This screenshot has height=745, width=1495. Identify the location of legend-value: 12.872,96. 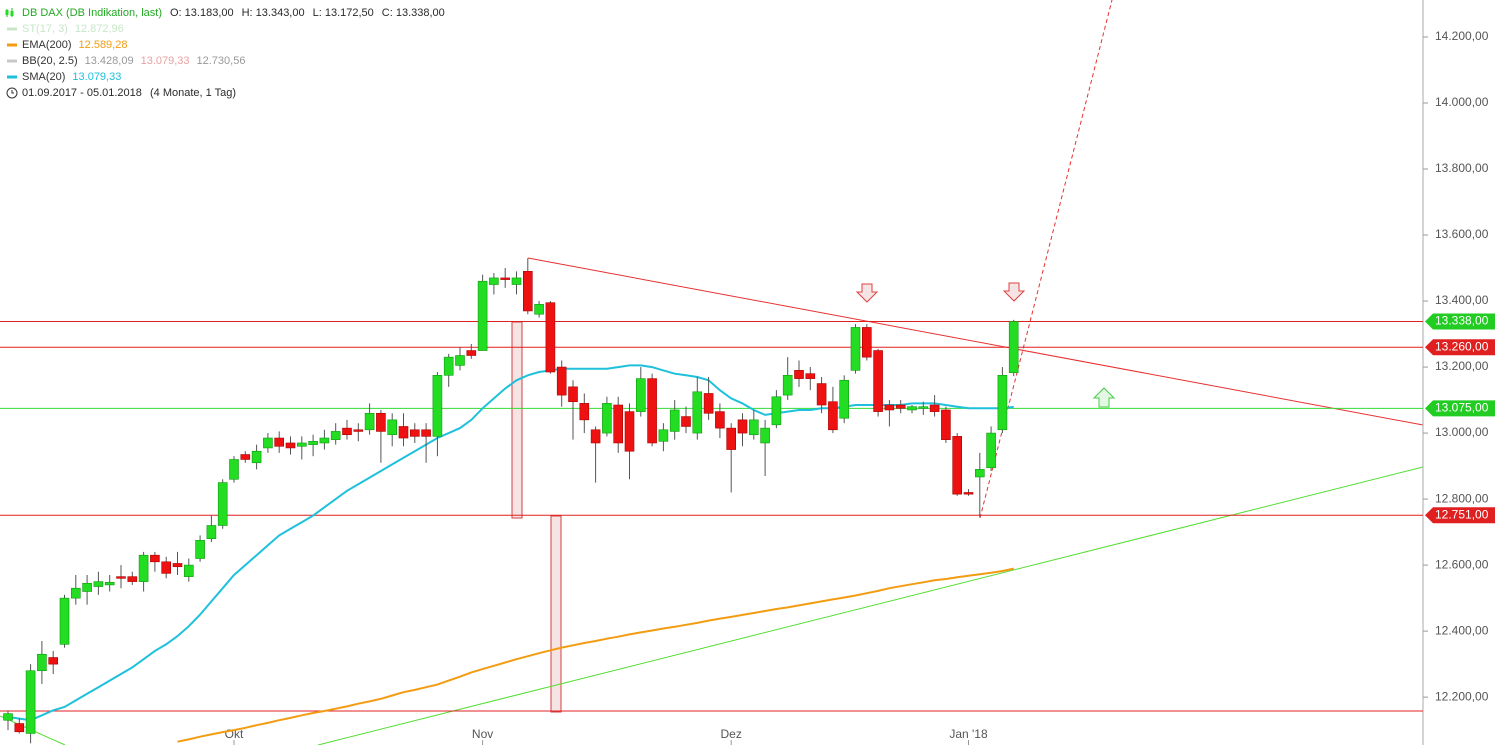
(99, 29).